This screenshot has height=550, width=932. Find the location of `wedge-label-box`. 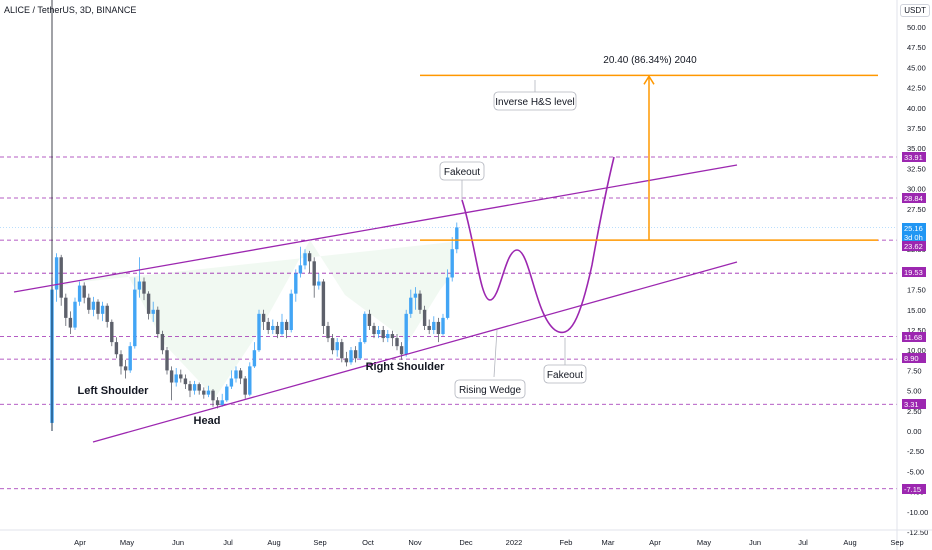

wedge-label-box is located at coordinates (490, 389).